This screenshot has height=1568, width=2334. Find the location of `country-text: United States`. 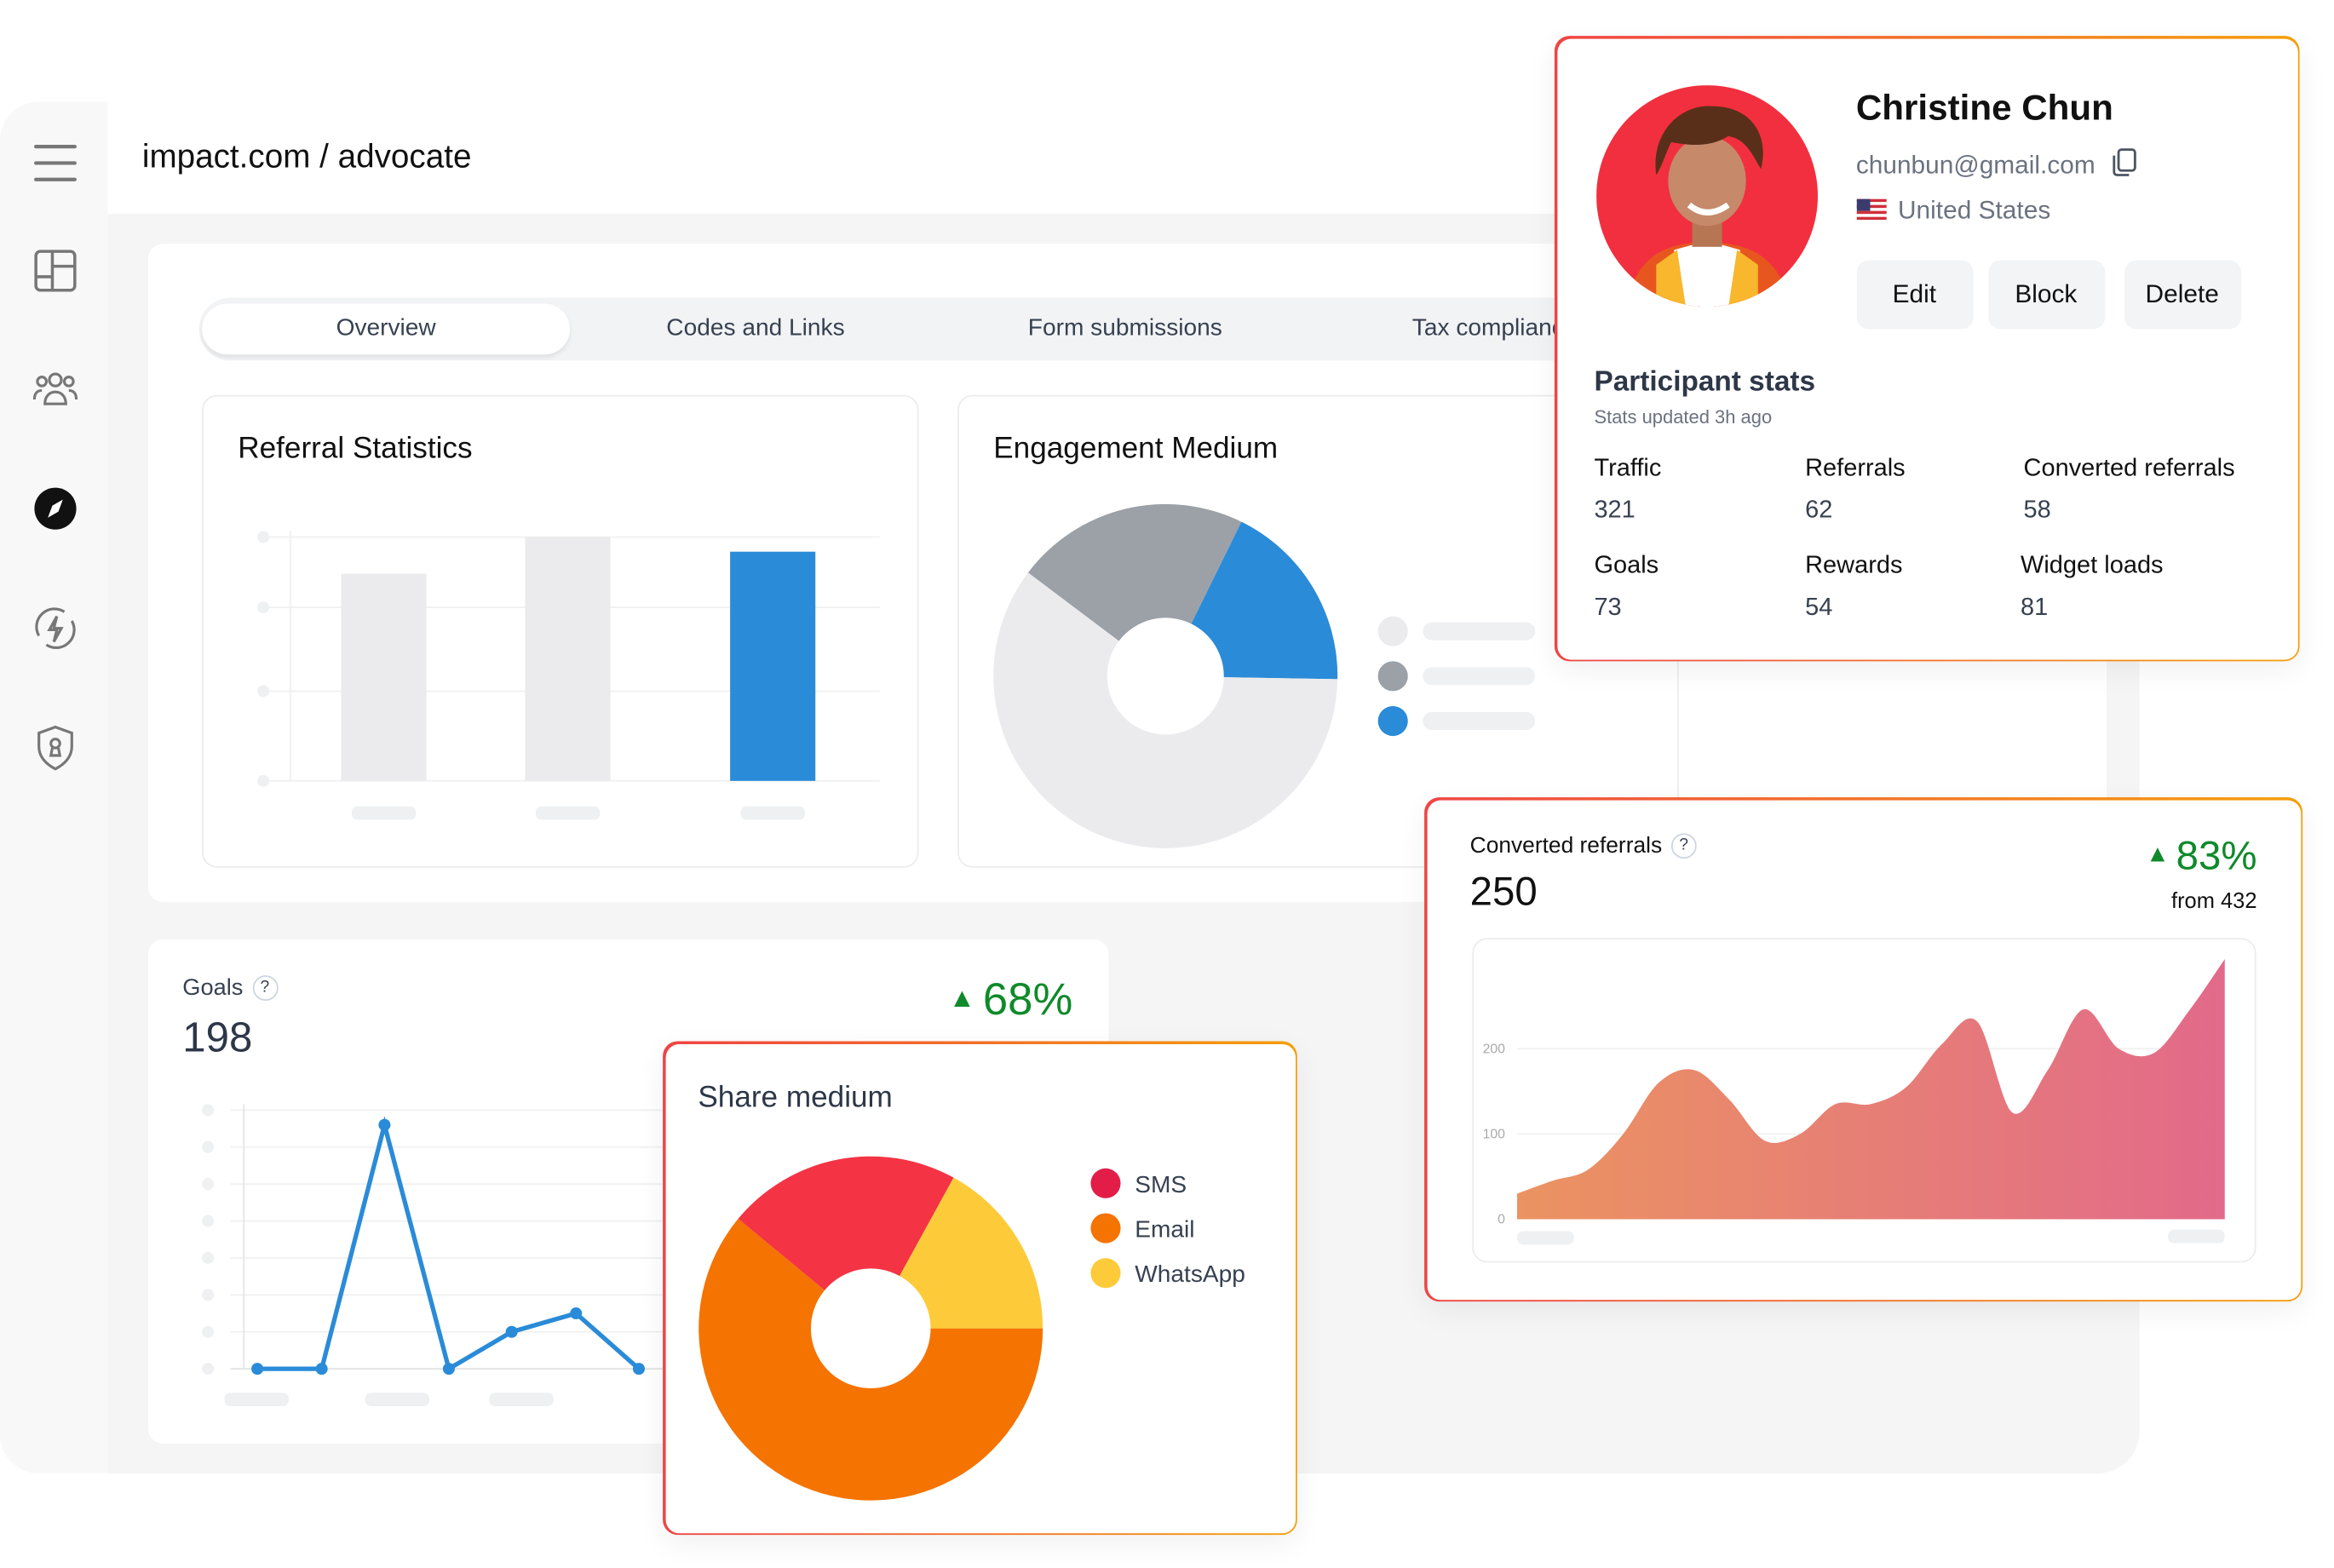

country-text: United States is located at coordinates (1974, 209).